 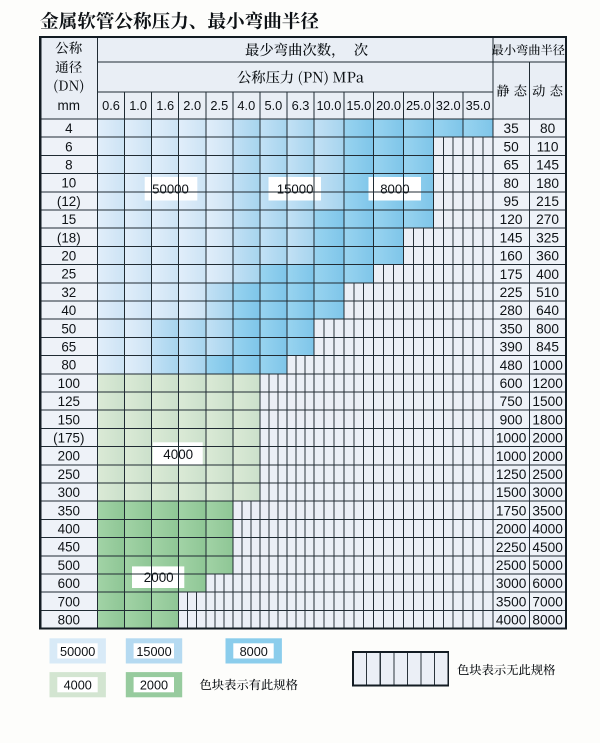 What do you see at coordinates (448, 105) in the screenshot?
I see `svg-text: 32.0` at bounding box center [448, 105].